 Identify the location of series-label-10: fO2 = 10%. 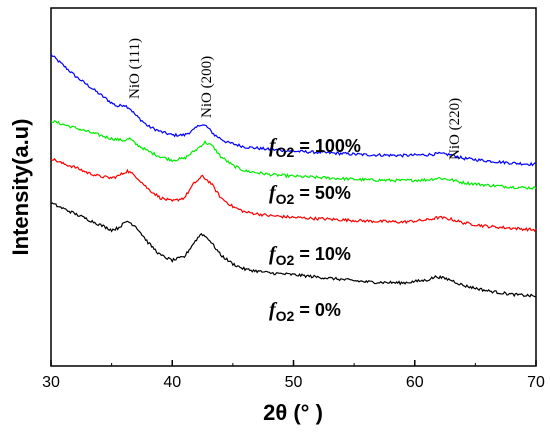
(310, 255).